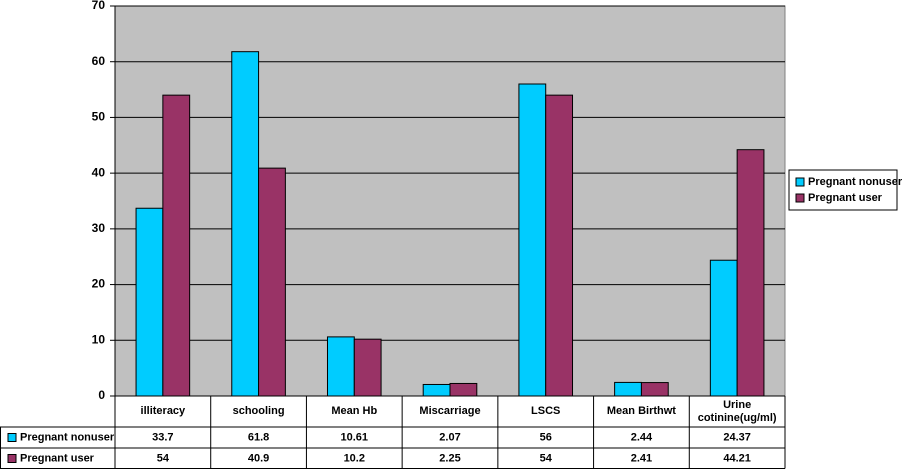  What do you see at coordinates (855, 182) in the screenshot?
I see `legend-label: Pregnant nonuser` at bounding box center [855, 182].